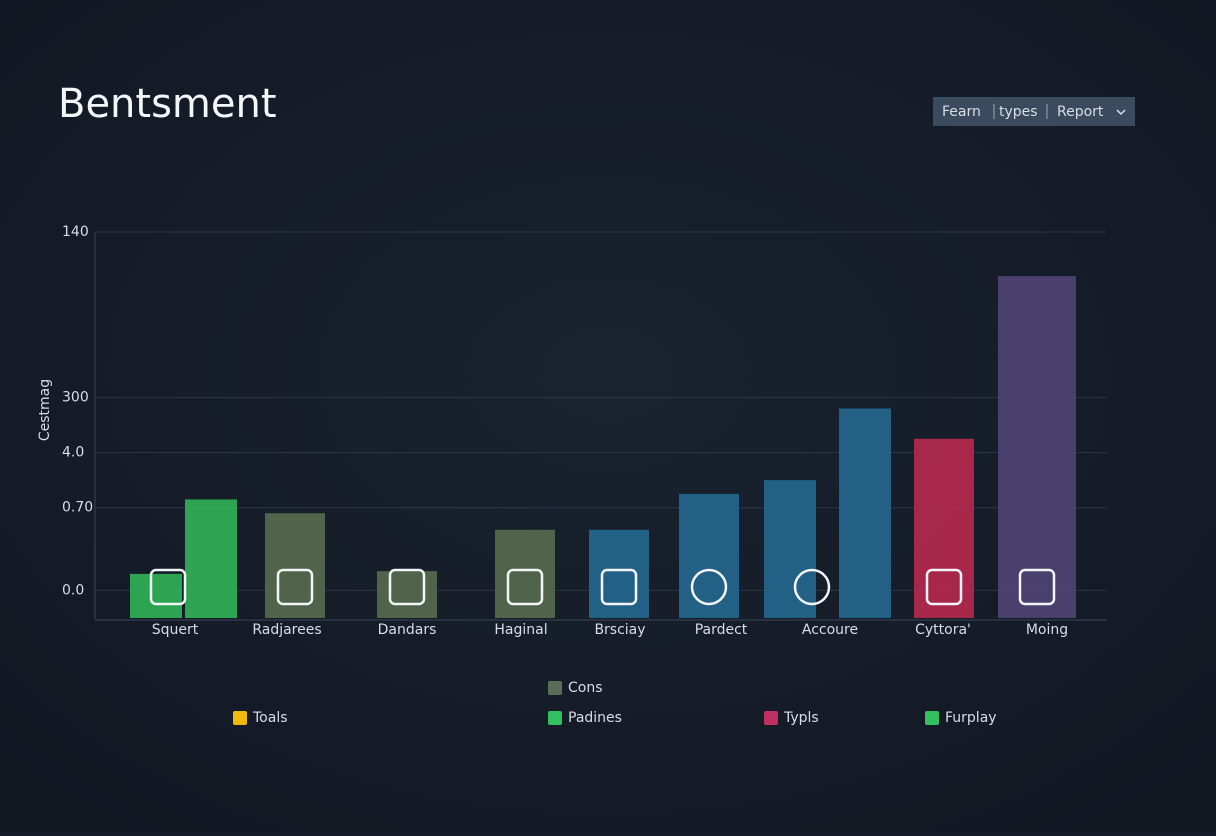 The width and height of the screenshot is (1216, 836). Describe the element at coordinates (971, 718) in the screenshot. I see `legend-label: Furplay` at that location.